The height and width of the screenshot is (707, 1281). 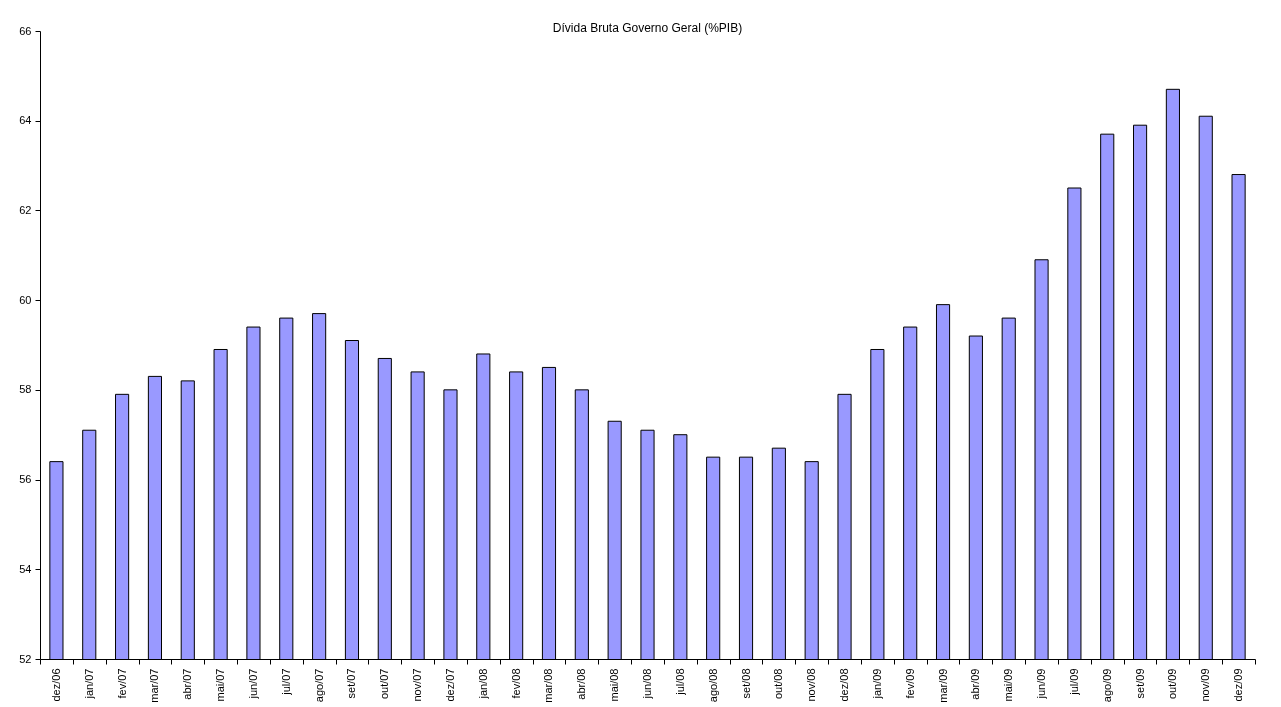 I want to click on x-tick-label: fev/07, so click(x=121, y=683).